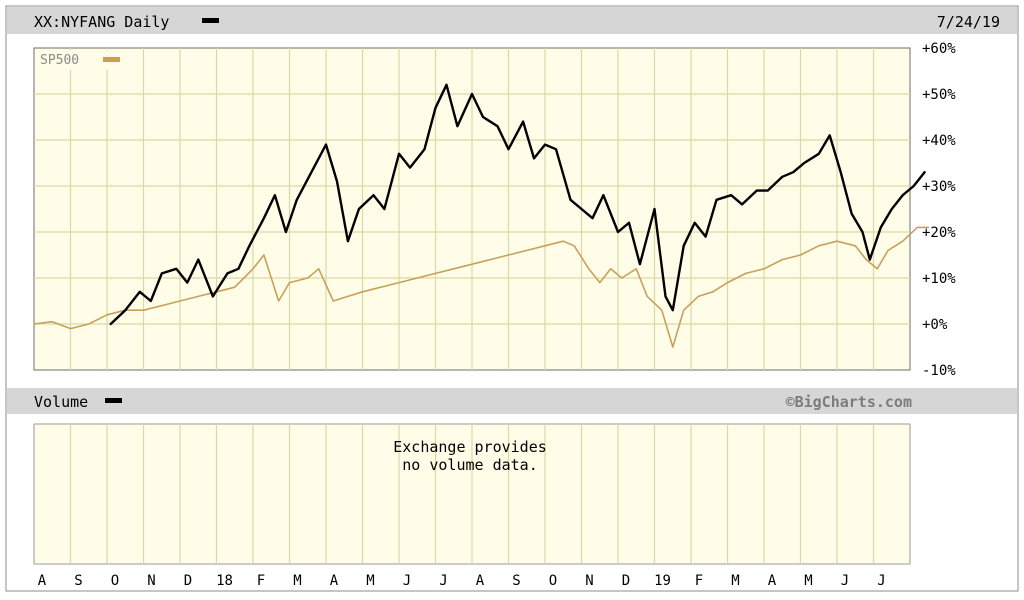 This screenshot has height=600, width=1024. I want to click on volume-message-line1: Exchange provides, so click(470, 447).